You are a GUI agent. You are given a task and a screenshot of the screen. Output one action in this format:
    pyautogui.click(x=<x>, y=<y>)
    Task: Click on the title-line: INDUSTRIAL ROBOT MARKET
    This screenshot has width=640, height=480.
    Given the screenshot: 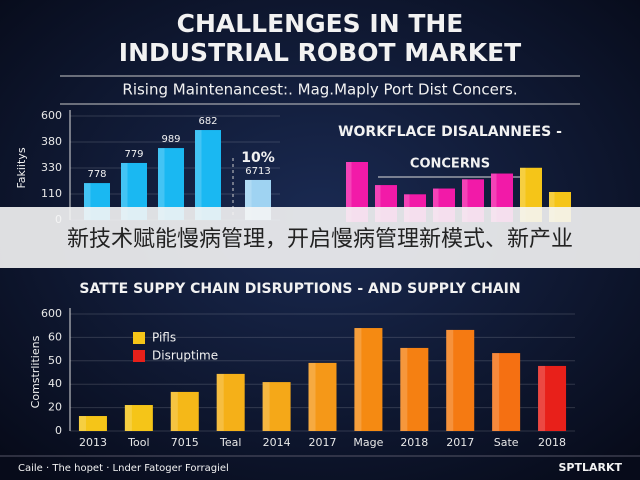 What is the action you would take?
    pyautogui.click(x=320, y=52)
    